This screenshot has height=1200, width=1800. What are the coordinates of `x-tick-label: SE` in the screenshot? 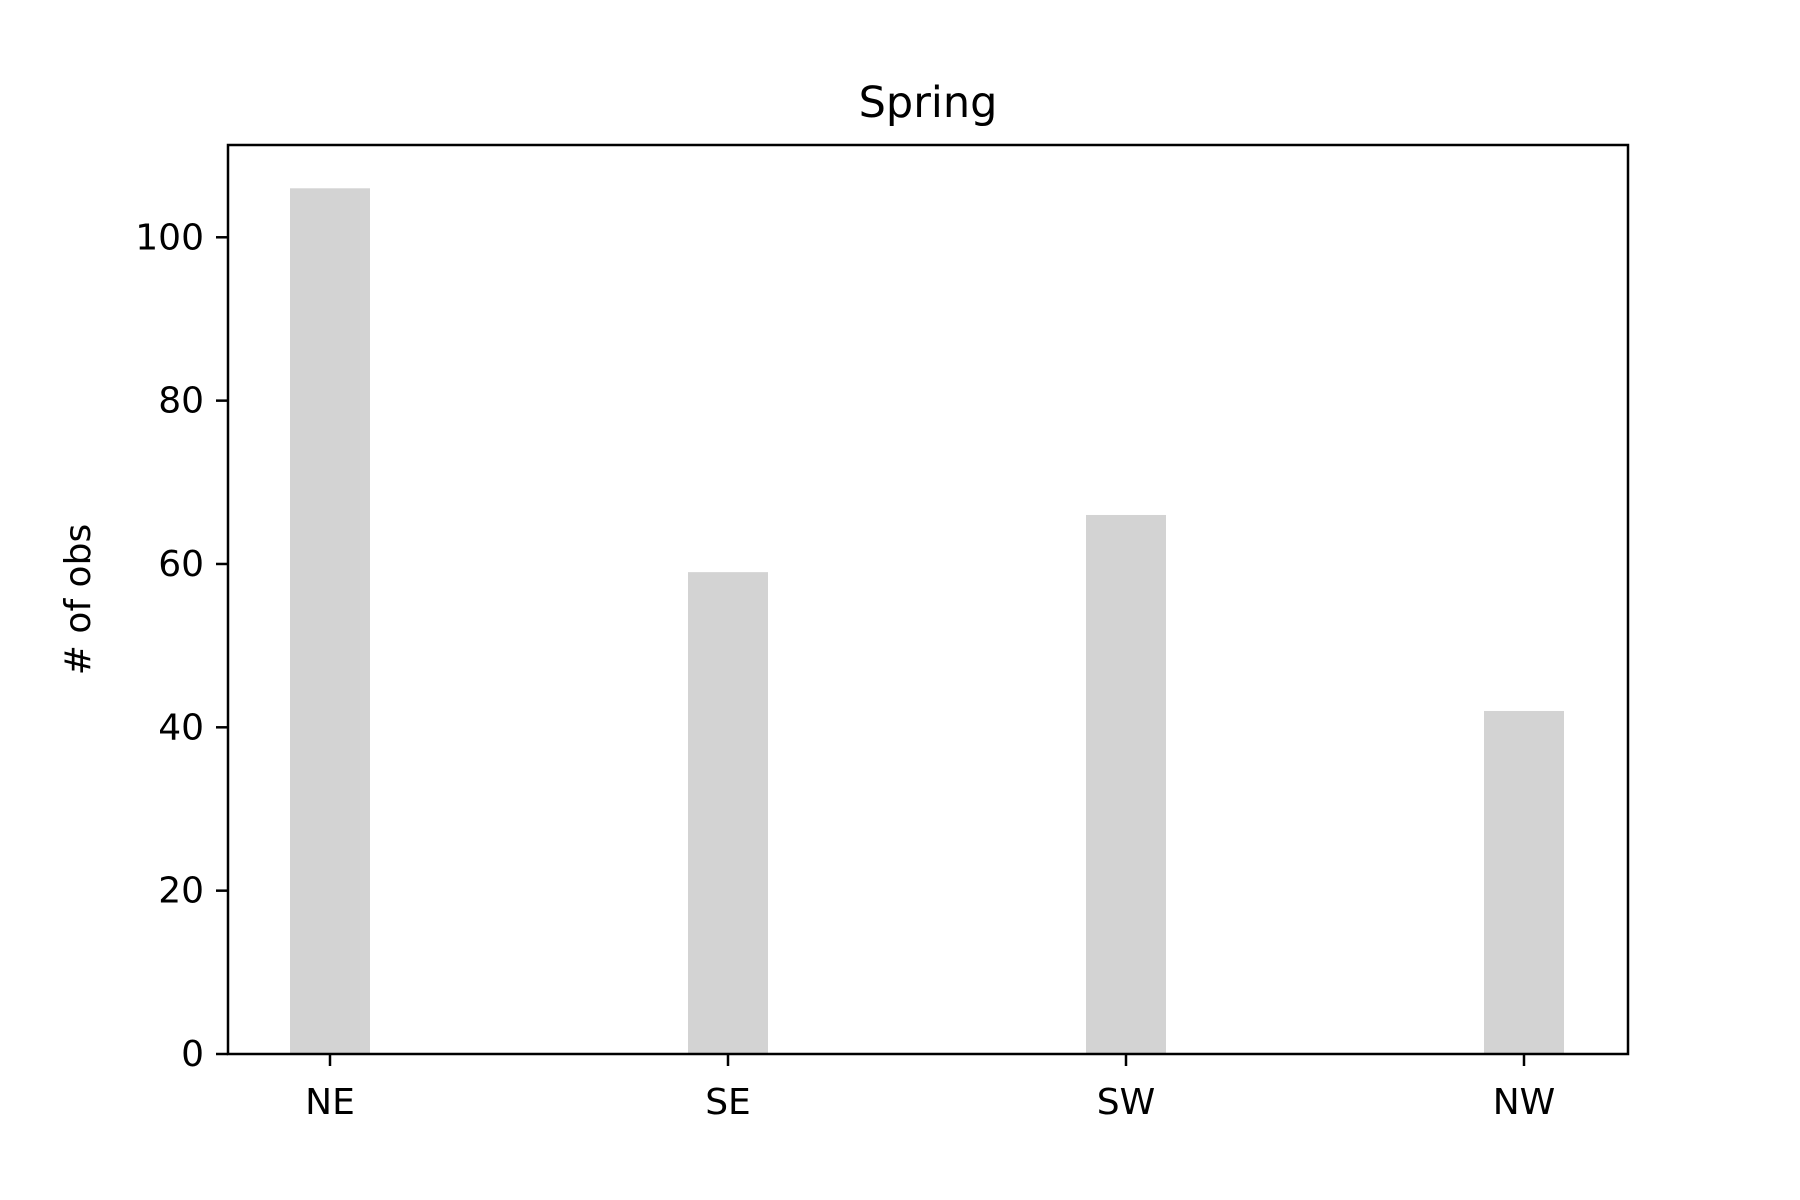 It's located at (728, 1102).